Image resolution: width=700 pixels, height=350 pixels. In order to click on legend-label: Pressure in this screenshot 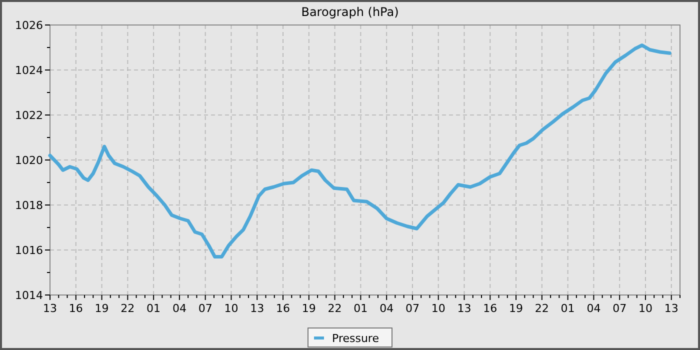, I will do `click(356, 338)`.